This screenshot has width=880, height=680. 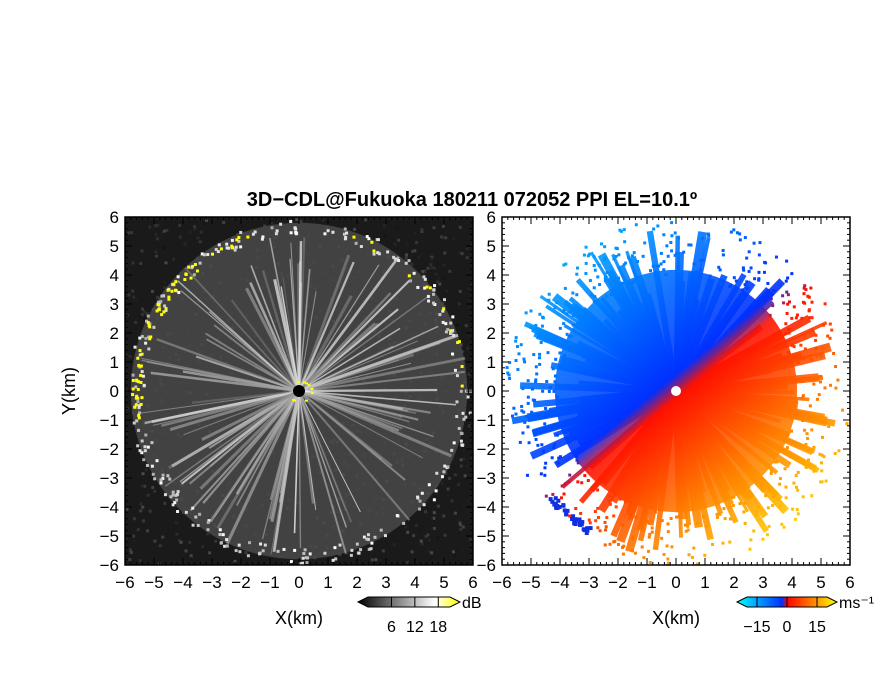 I want to click on x-tick-label: 5, so click(x=443, y=582).